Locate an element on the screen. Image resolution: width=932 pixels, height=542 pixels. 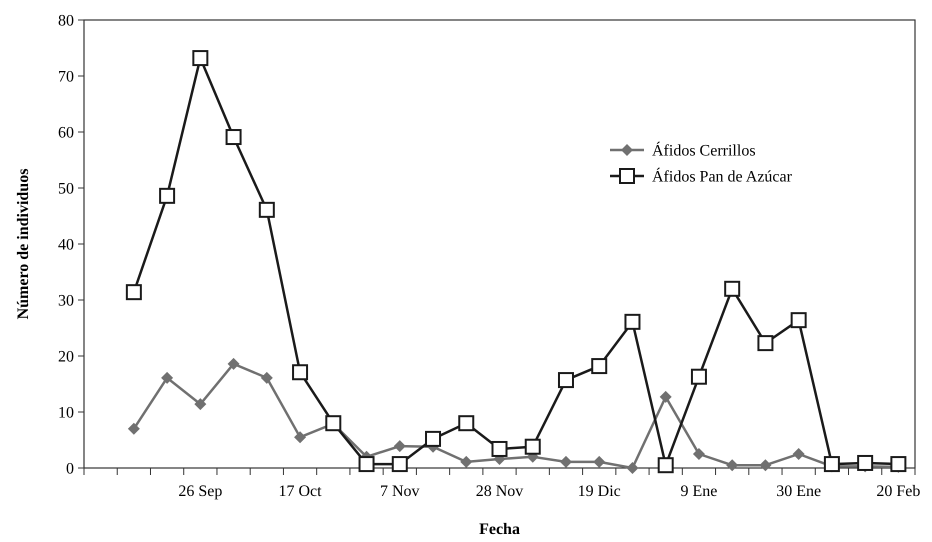
x-tick-label: 28 Nov is located at coordinates (500, 491).